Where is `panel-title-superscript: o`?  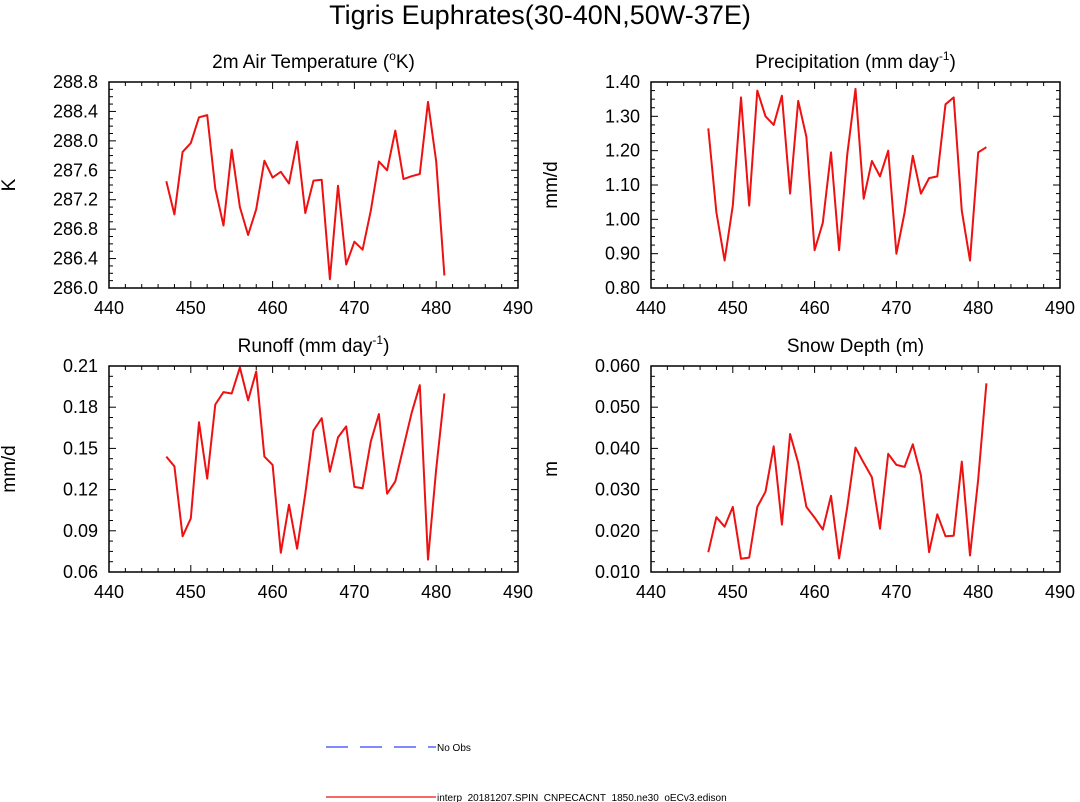 panel-title-superscript: o is located at coordinates (392, 56).